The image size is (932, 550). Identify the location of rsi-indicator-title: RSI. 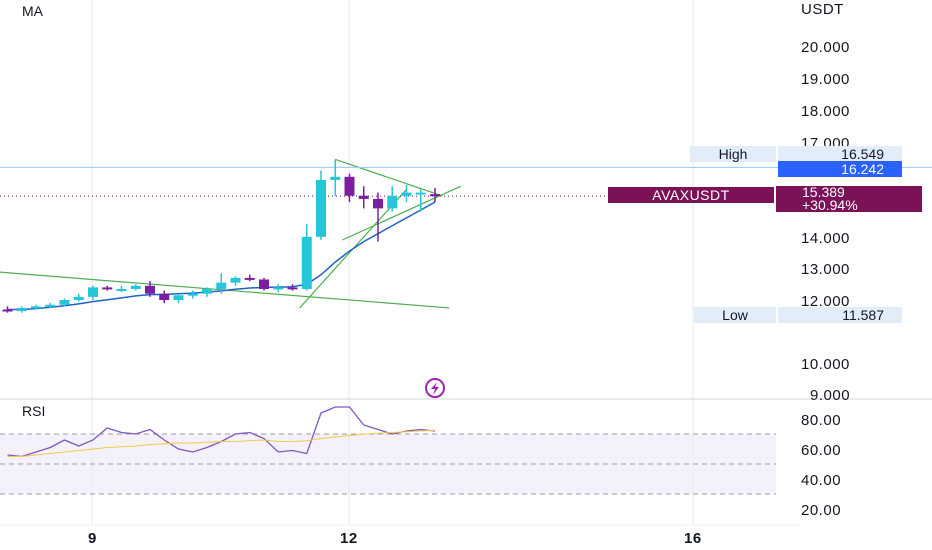
(34, 411).